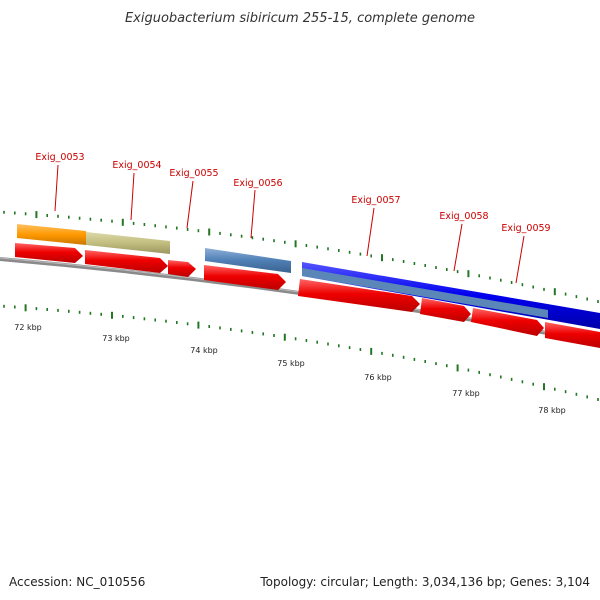  What do you see at coordinates (257, 183) in the screenshot?
I see `gene-label-exig-0056: Exig_0056` at bounding box center [257, 183].